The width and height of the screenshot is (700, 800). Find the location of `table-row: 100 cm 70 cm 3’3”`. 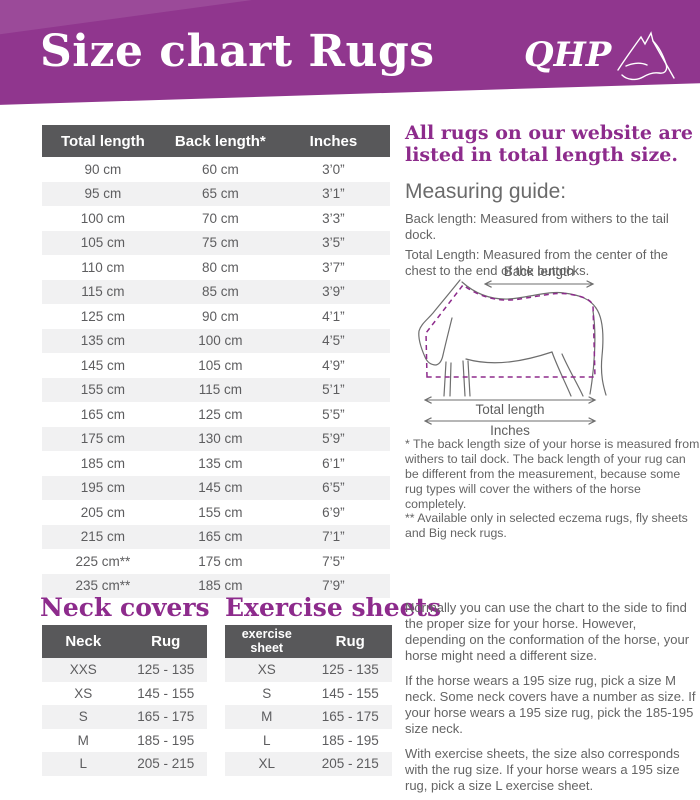

table-row: 100 cm 70 cm 3’3” is located at coordinates (216, 218).